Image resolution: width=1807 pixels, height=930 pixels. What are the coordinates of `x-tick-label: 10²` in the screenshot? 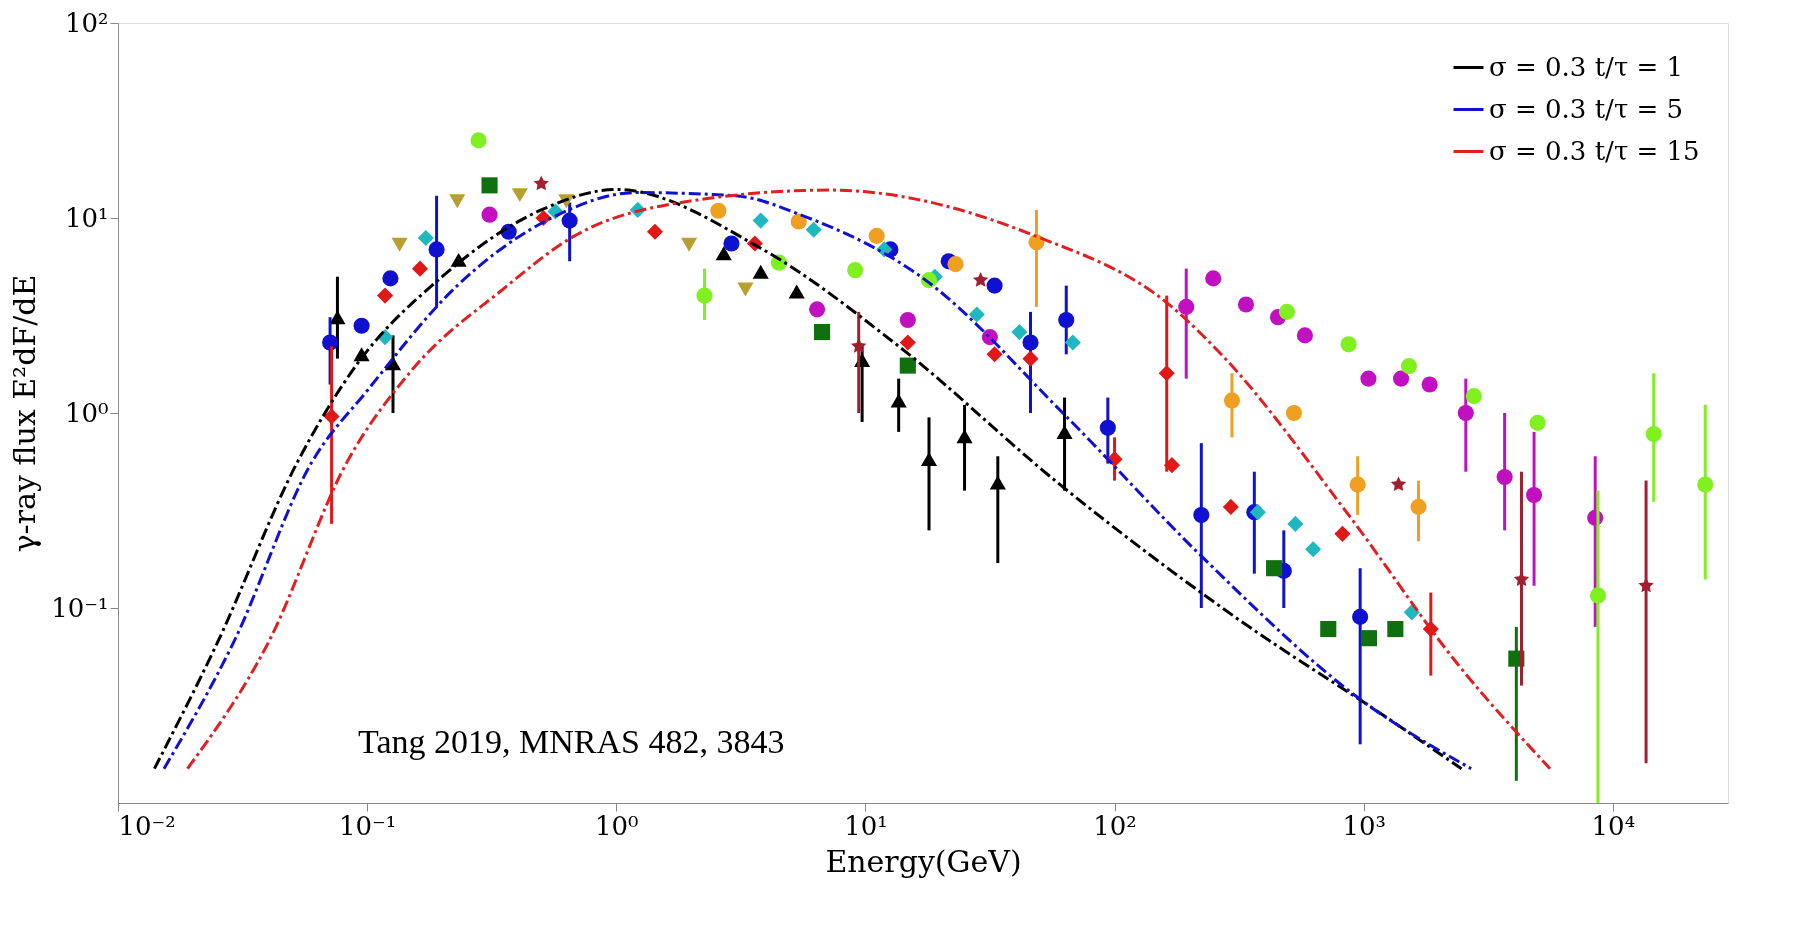 It's located at (1115, 825).